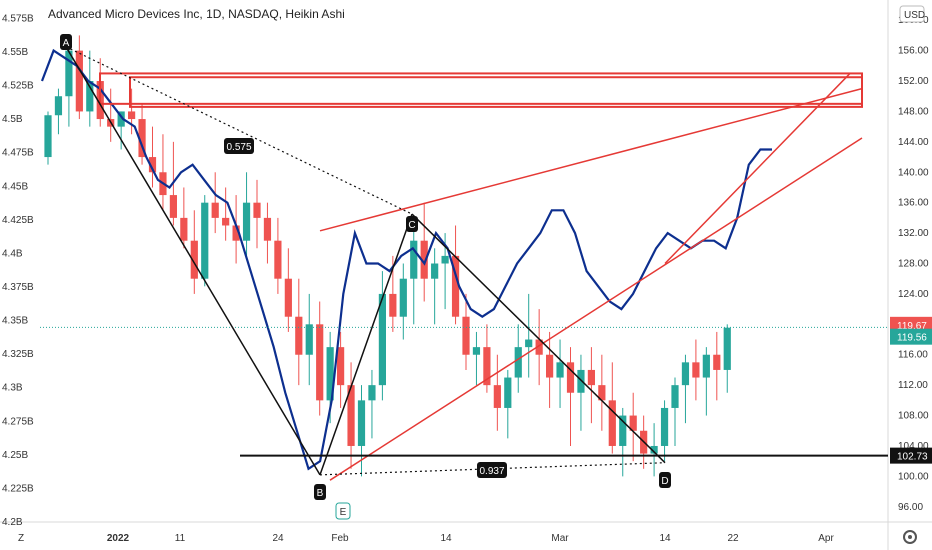 Image resolution: width=932 pixels, height=550 pixels. What do you see at coordinates (12, 522) in the screenshot?
I see `left-tick-label: 4.2B` at bounding box center [12, 522].